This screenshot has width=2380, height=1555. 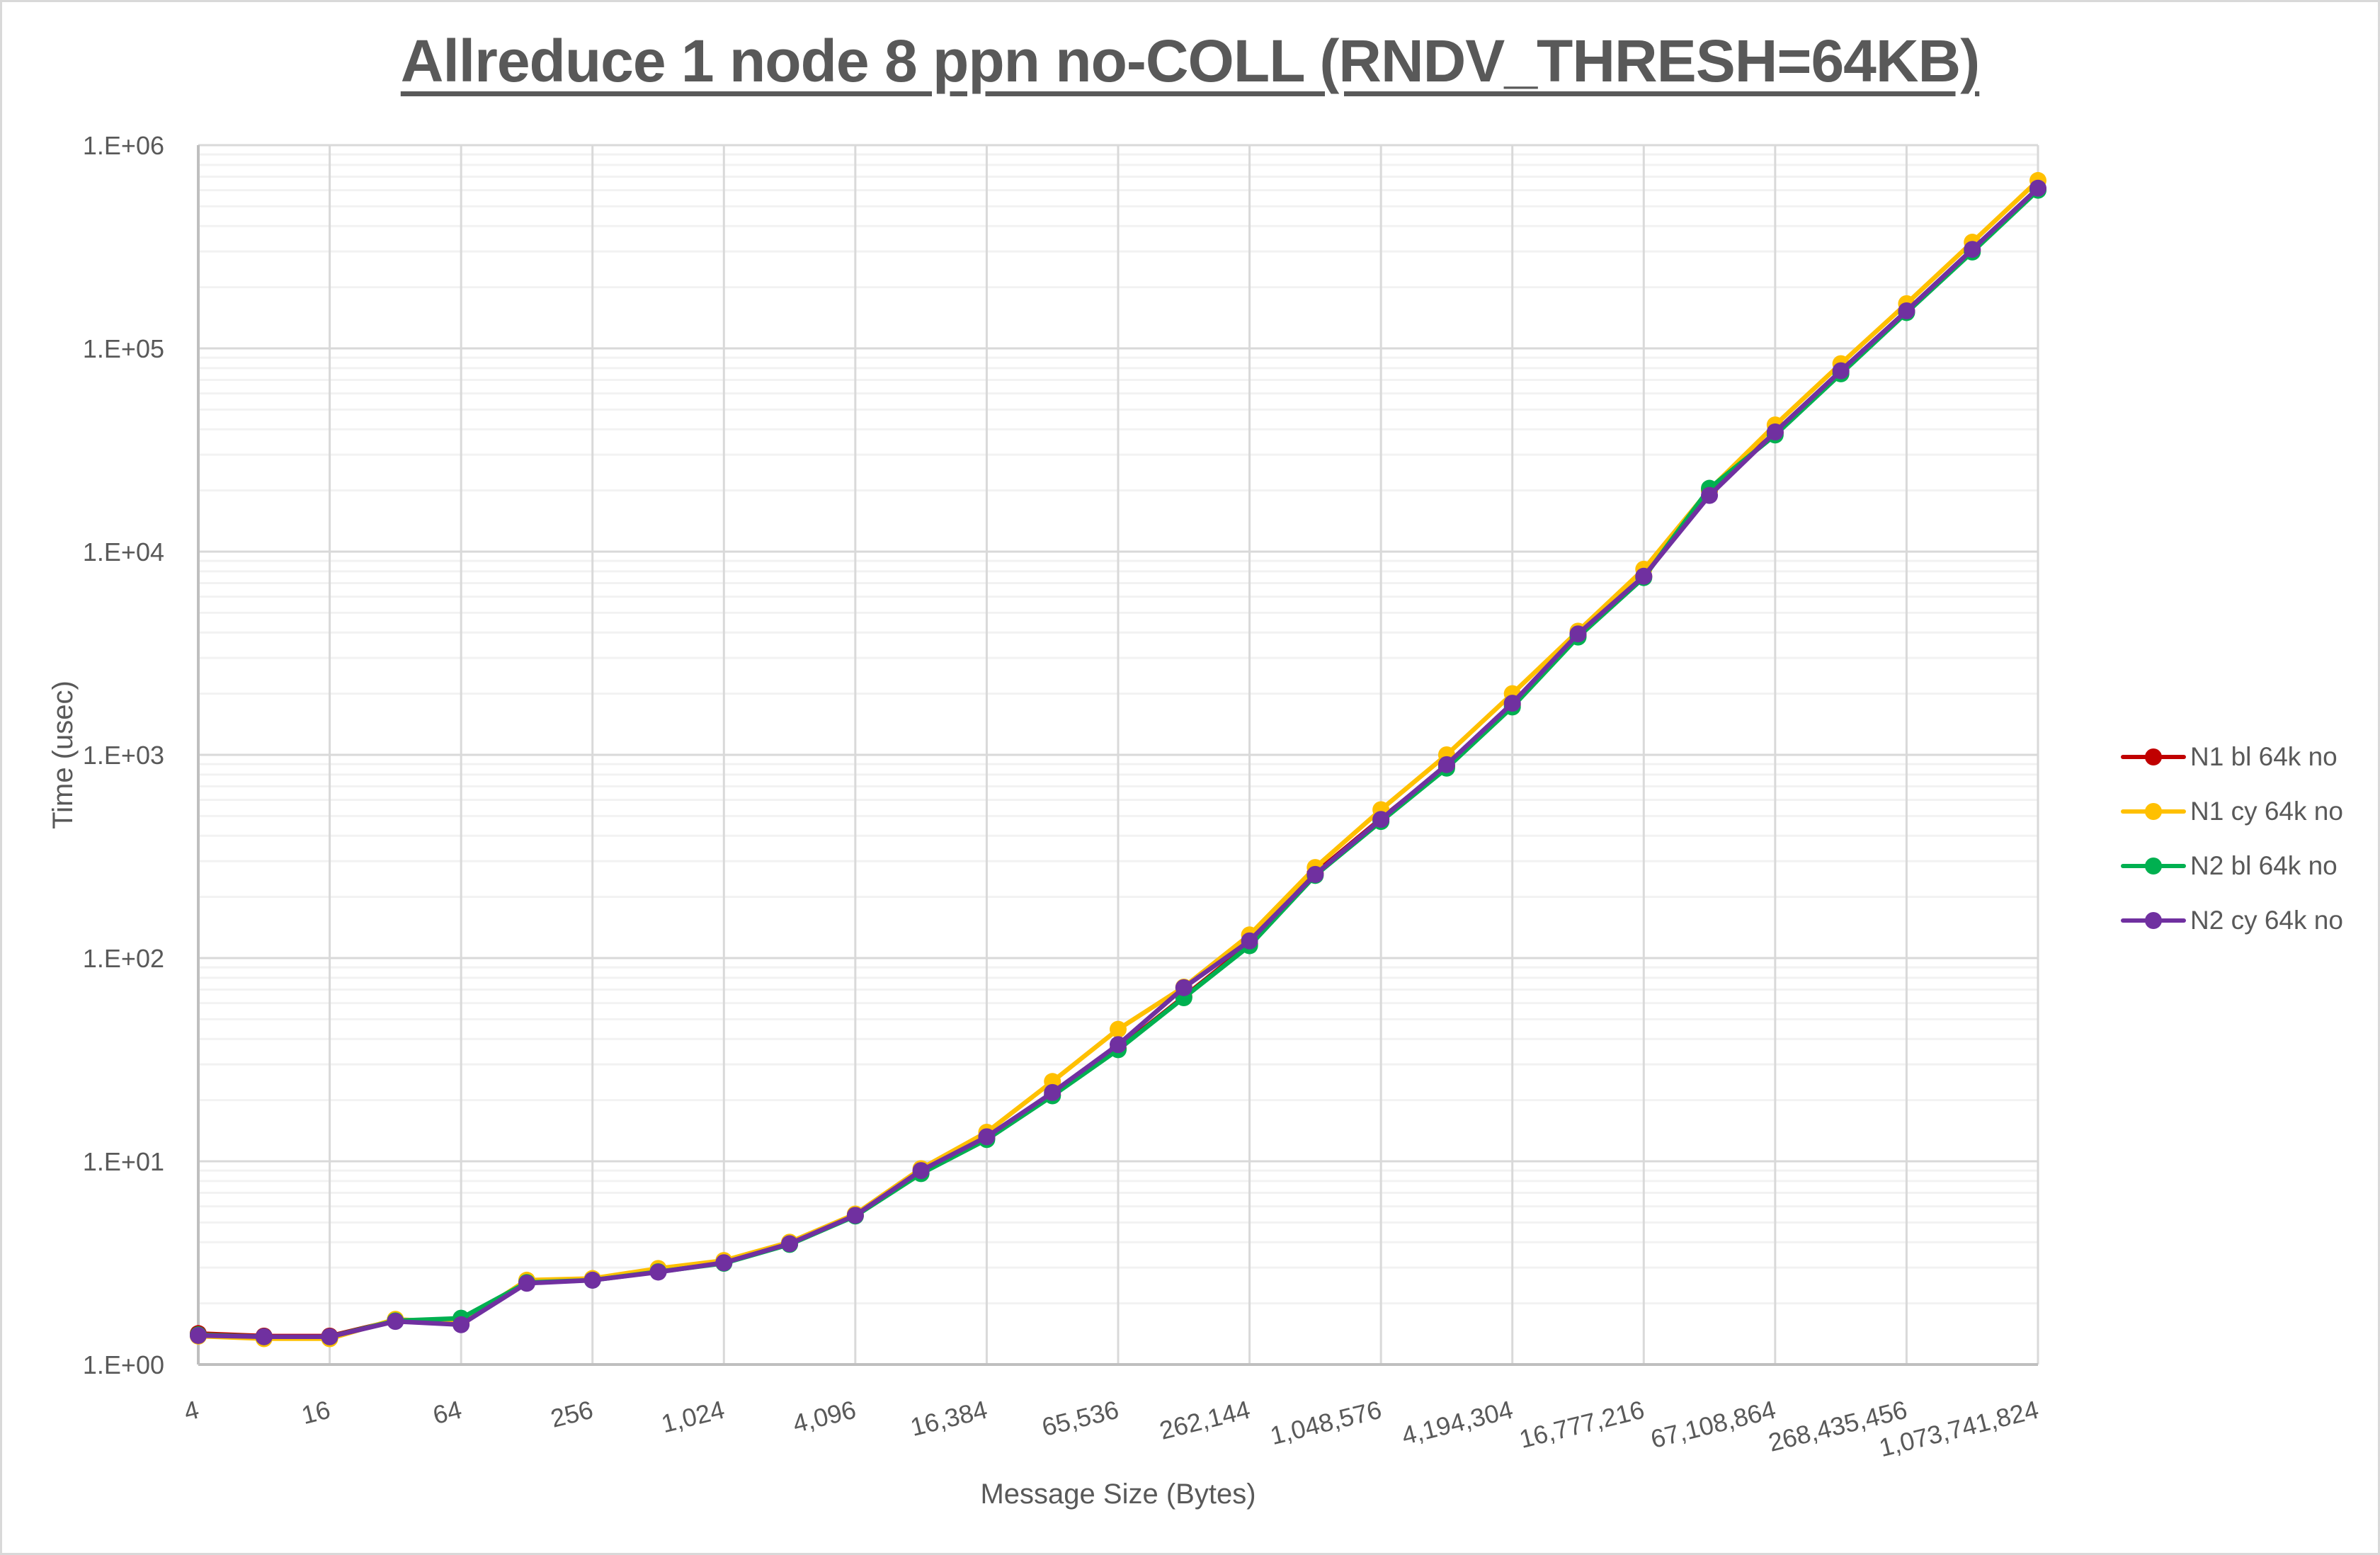 I want to click on y-axis-title: Time (usec), so click(x=63, y=754).